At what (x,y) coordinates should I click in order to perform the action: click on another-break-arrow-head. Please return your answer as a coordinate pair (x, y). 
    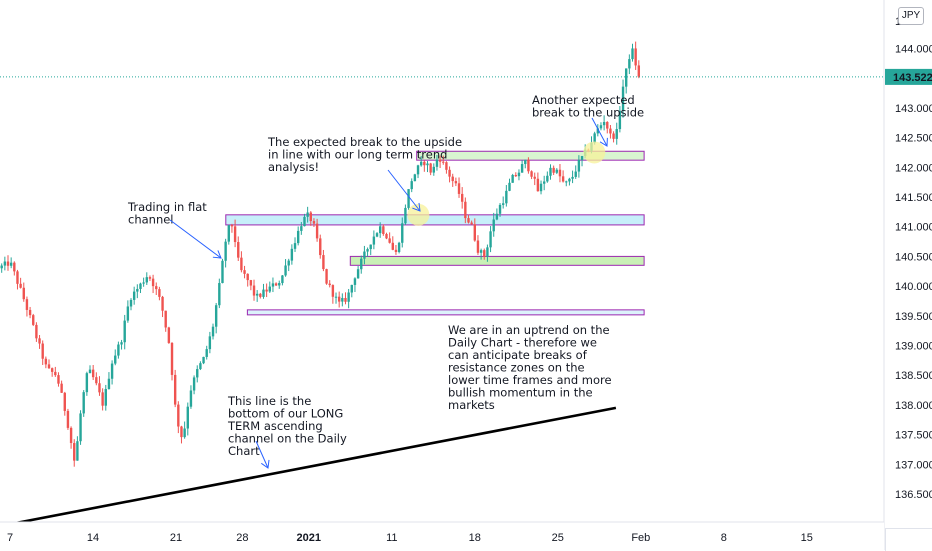
    Looking at the image, I should click on (603, 142).